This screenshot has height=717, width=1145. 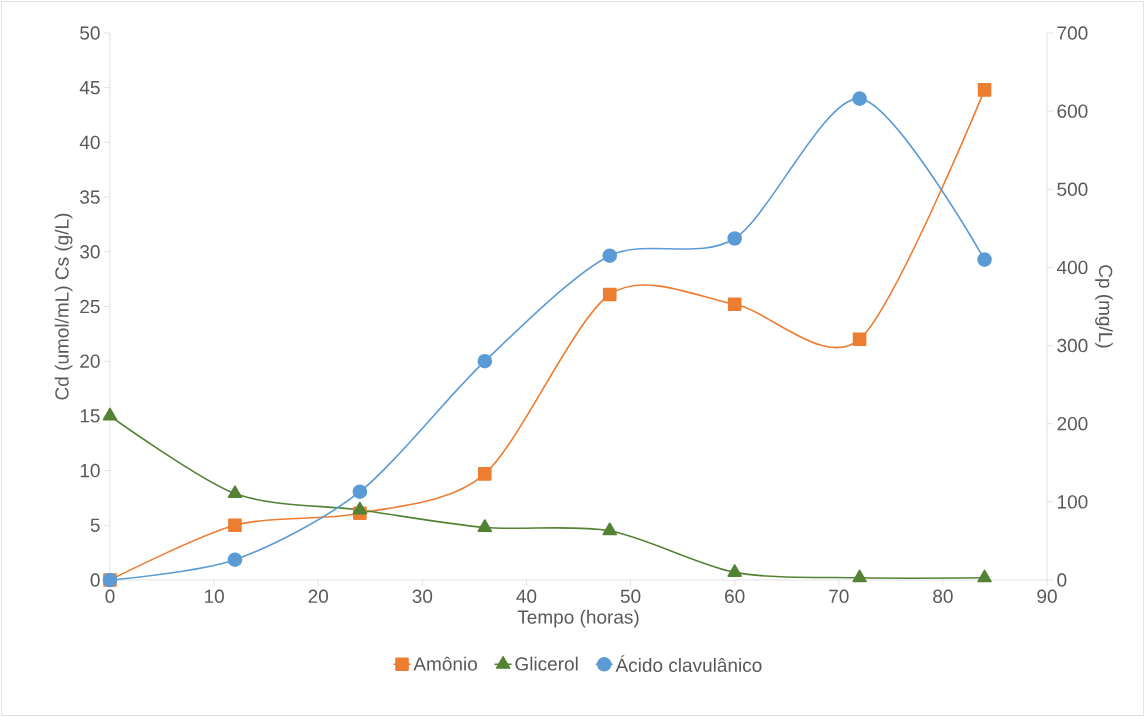 I want to click on y2-tick-label: 0, so click(x=1062, y=580).